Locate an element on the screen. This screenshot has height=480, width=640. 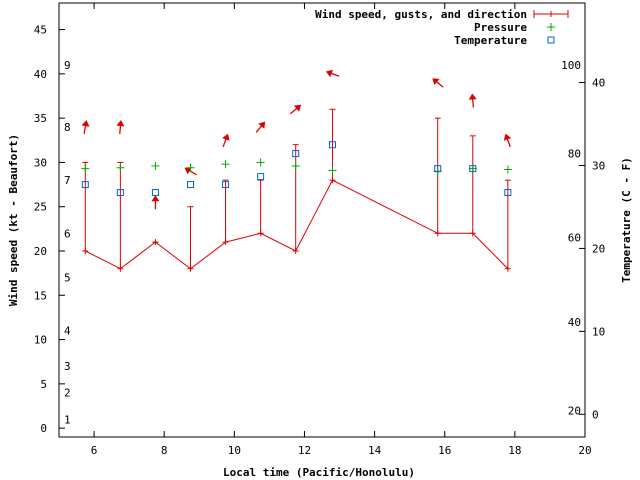
x-tick-label: 6 is located at coordinates (94, 450).